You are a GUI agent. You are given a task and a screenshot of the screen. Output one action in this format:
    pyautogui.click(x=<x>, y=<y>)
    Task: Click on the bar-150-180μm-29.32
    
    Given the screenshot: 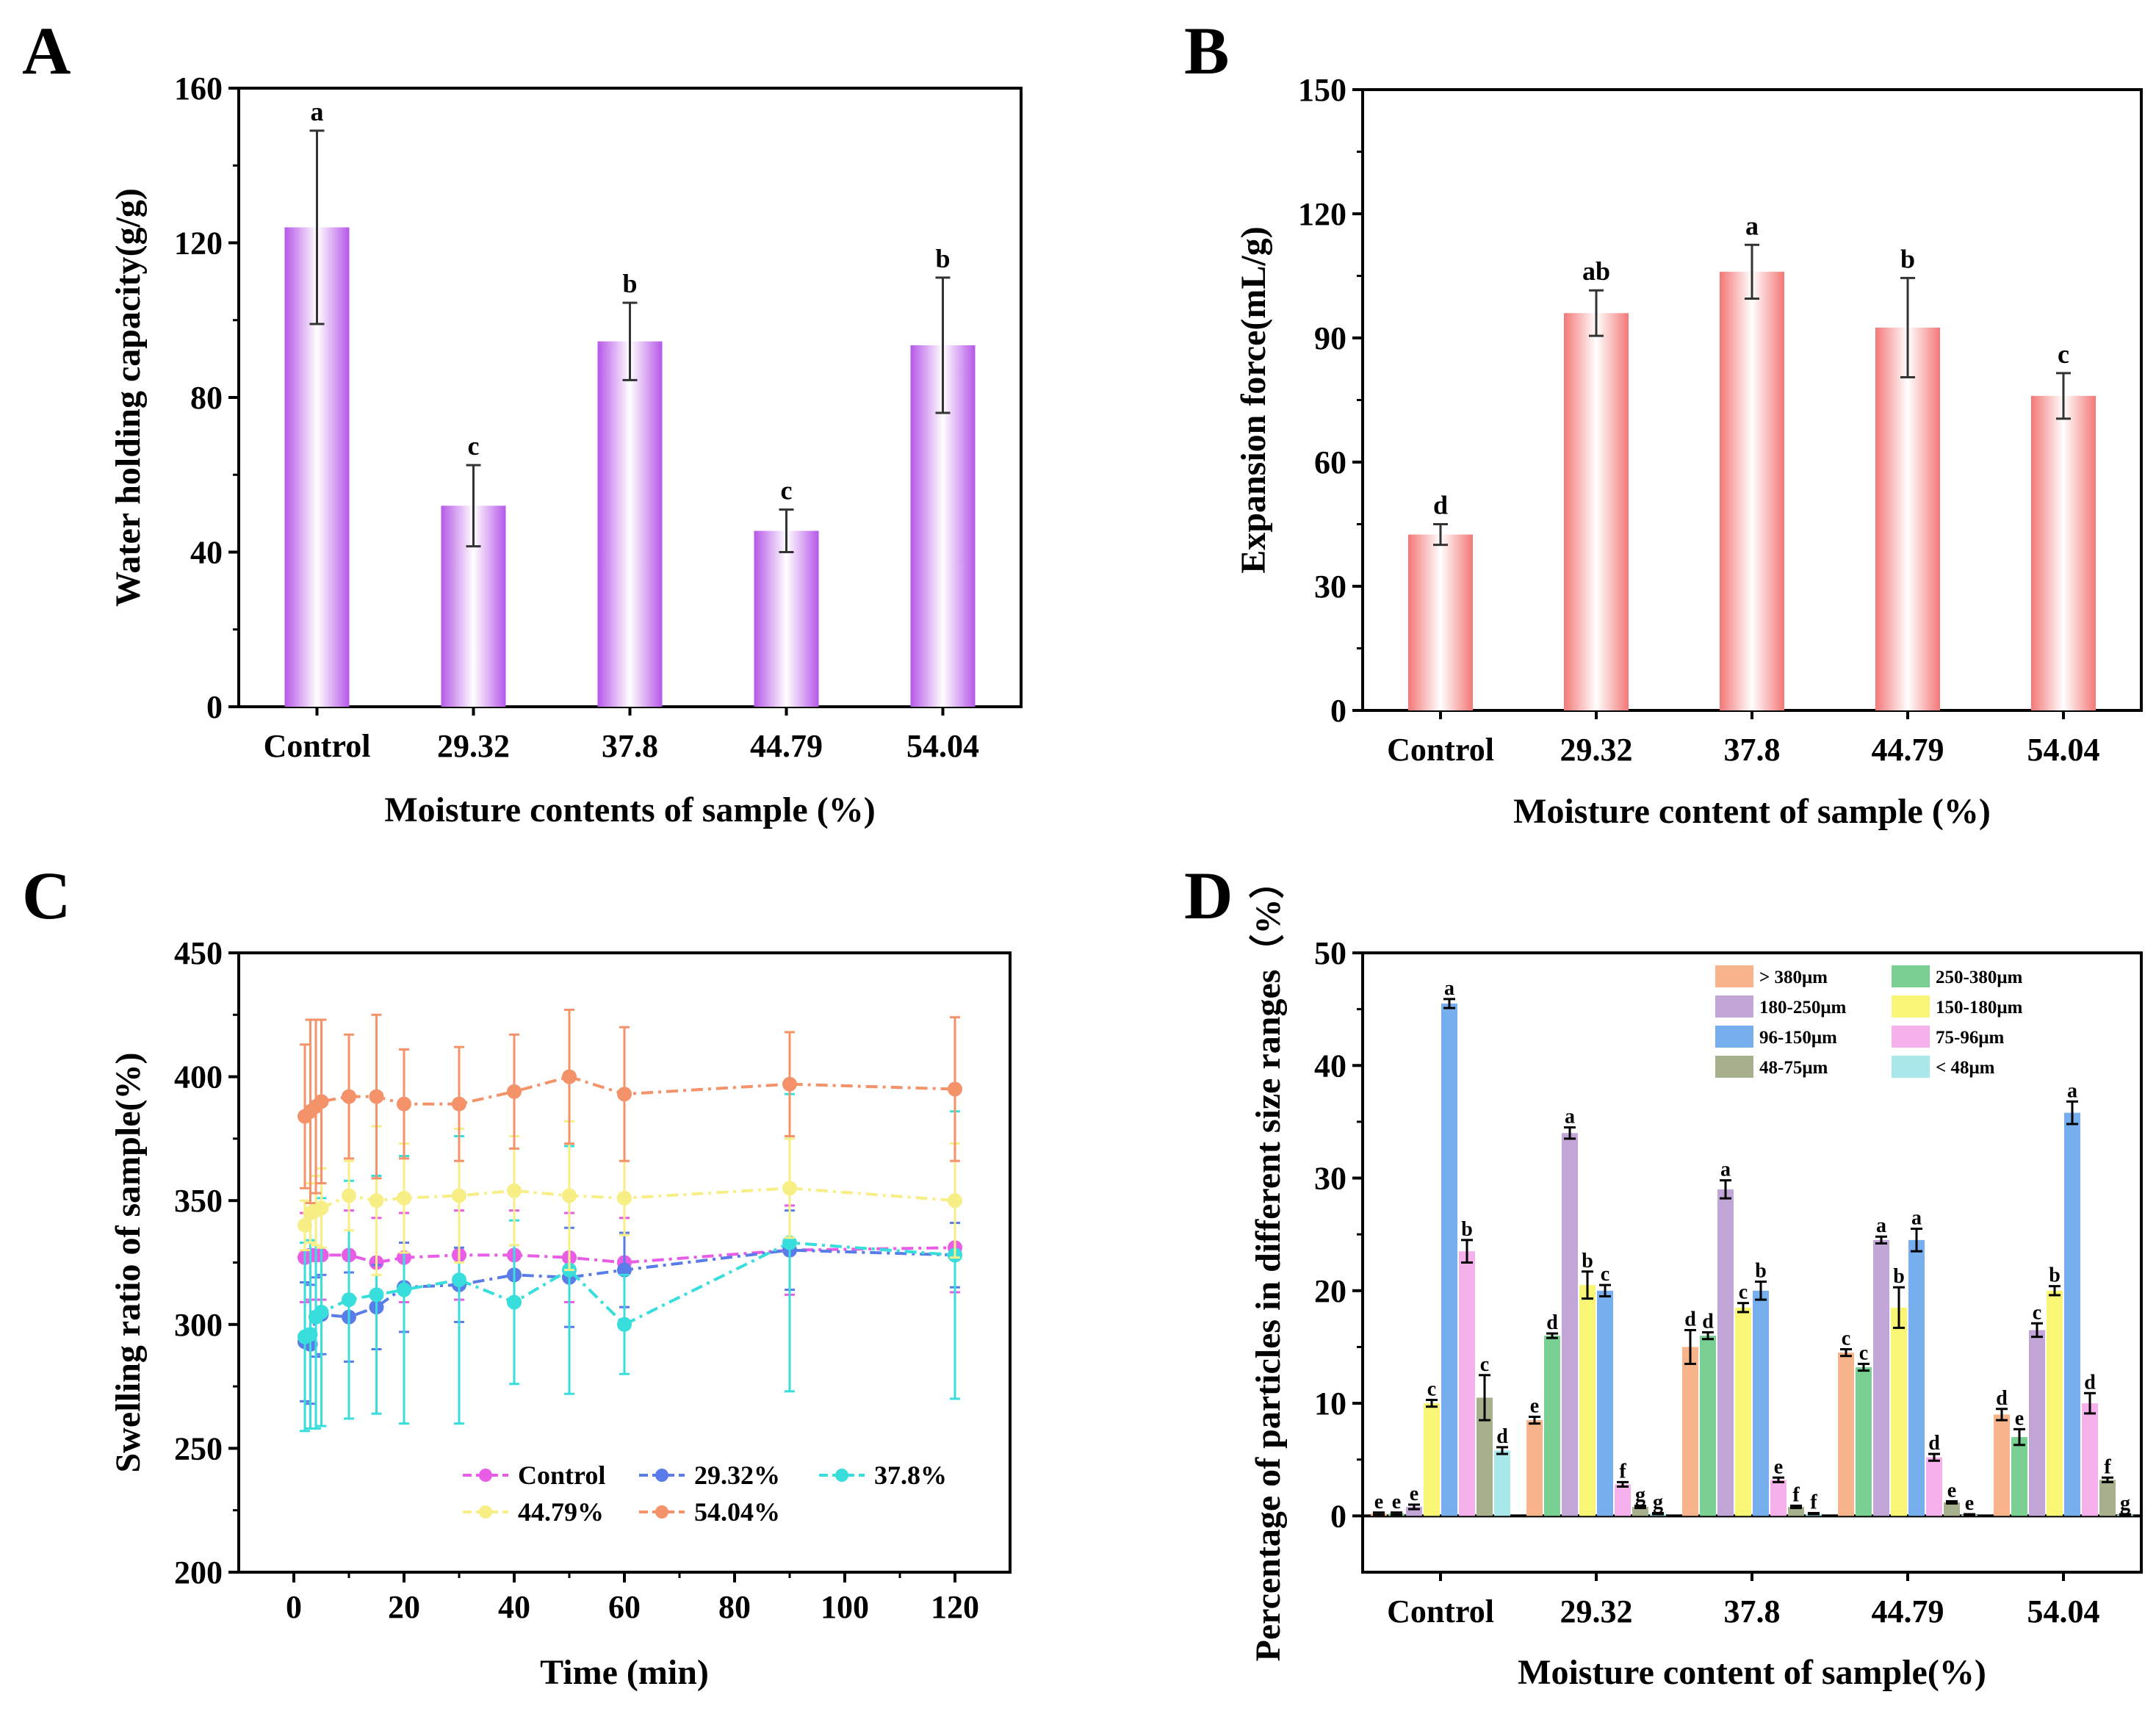 What is the action you would take?
    pyautogui.click(x=1587, y=1400)
    